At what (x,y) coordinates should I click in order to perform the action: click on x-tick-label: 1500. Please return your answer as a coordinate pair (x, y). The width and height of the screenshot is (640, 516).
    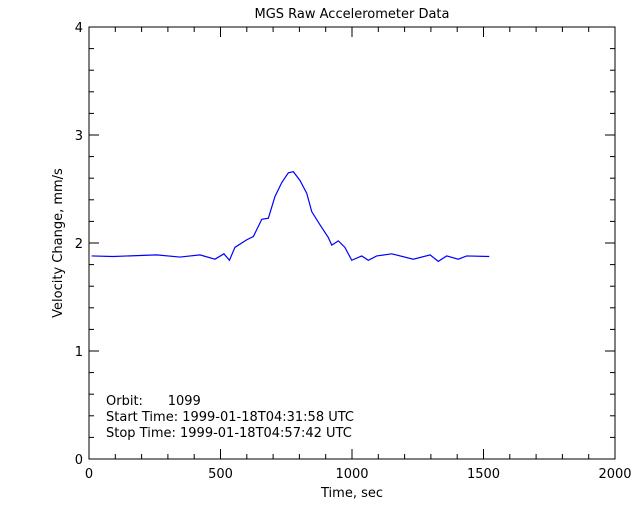
    Looking at the image, I should click on (483, 474).